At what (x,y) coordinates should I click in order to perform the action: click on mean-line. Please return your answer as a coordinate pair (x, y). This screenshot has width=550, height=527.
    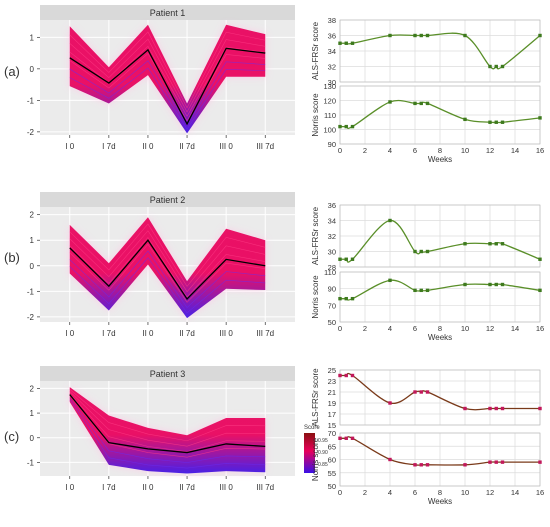
    Looking at the image, I should click on (167, 86).